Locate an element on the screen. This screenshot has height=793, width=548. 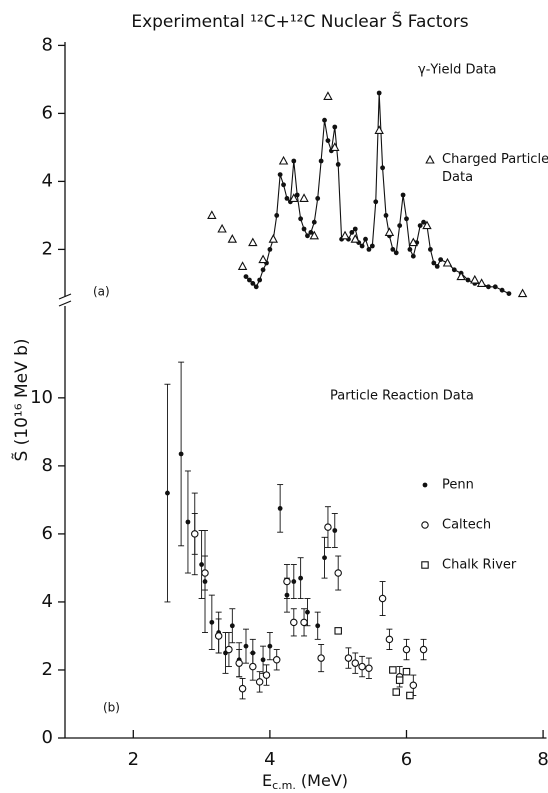
x-label-main: E is located at coordinates (267, 780).